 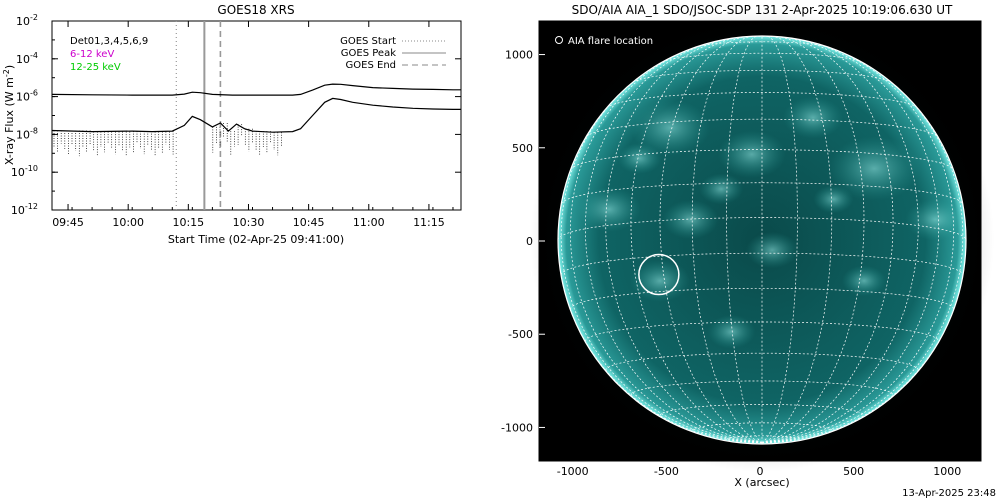 What do you see at coordinates (255, 10) in the screenshot?
I see `goes-title: GOES18 XRS` at bounding box center [255, 10].